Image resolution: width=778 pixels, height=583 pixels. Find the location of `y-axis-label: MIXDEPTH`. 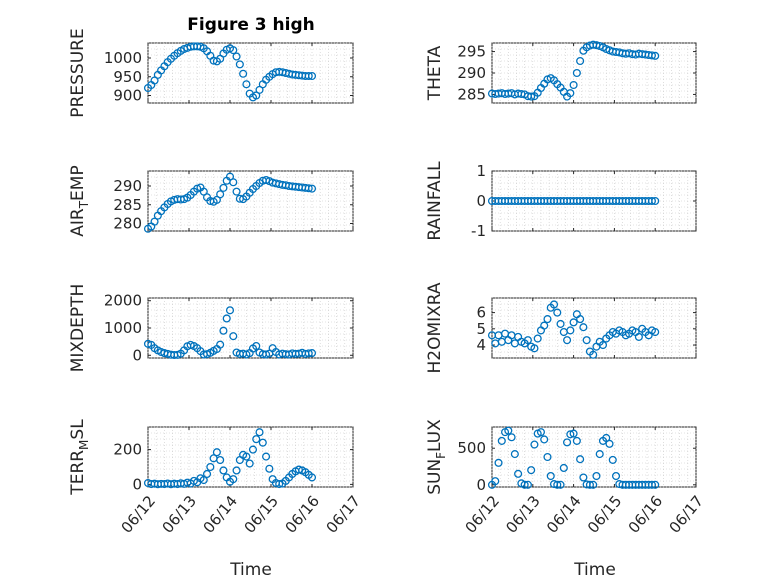

y-axis-label: MIXDEPTH is located at coordinates (78, 328).